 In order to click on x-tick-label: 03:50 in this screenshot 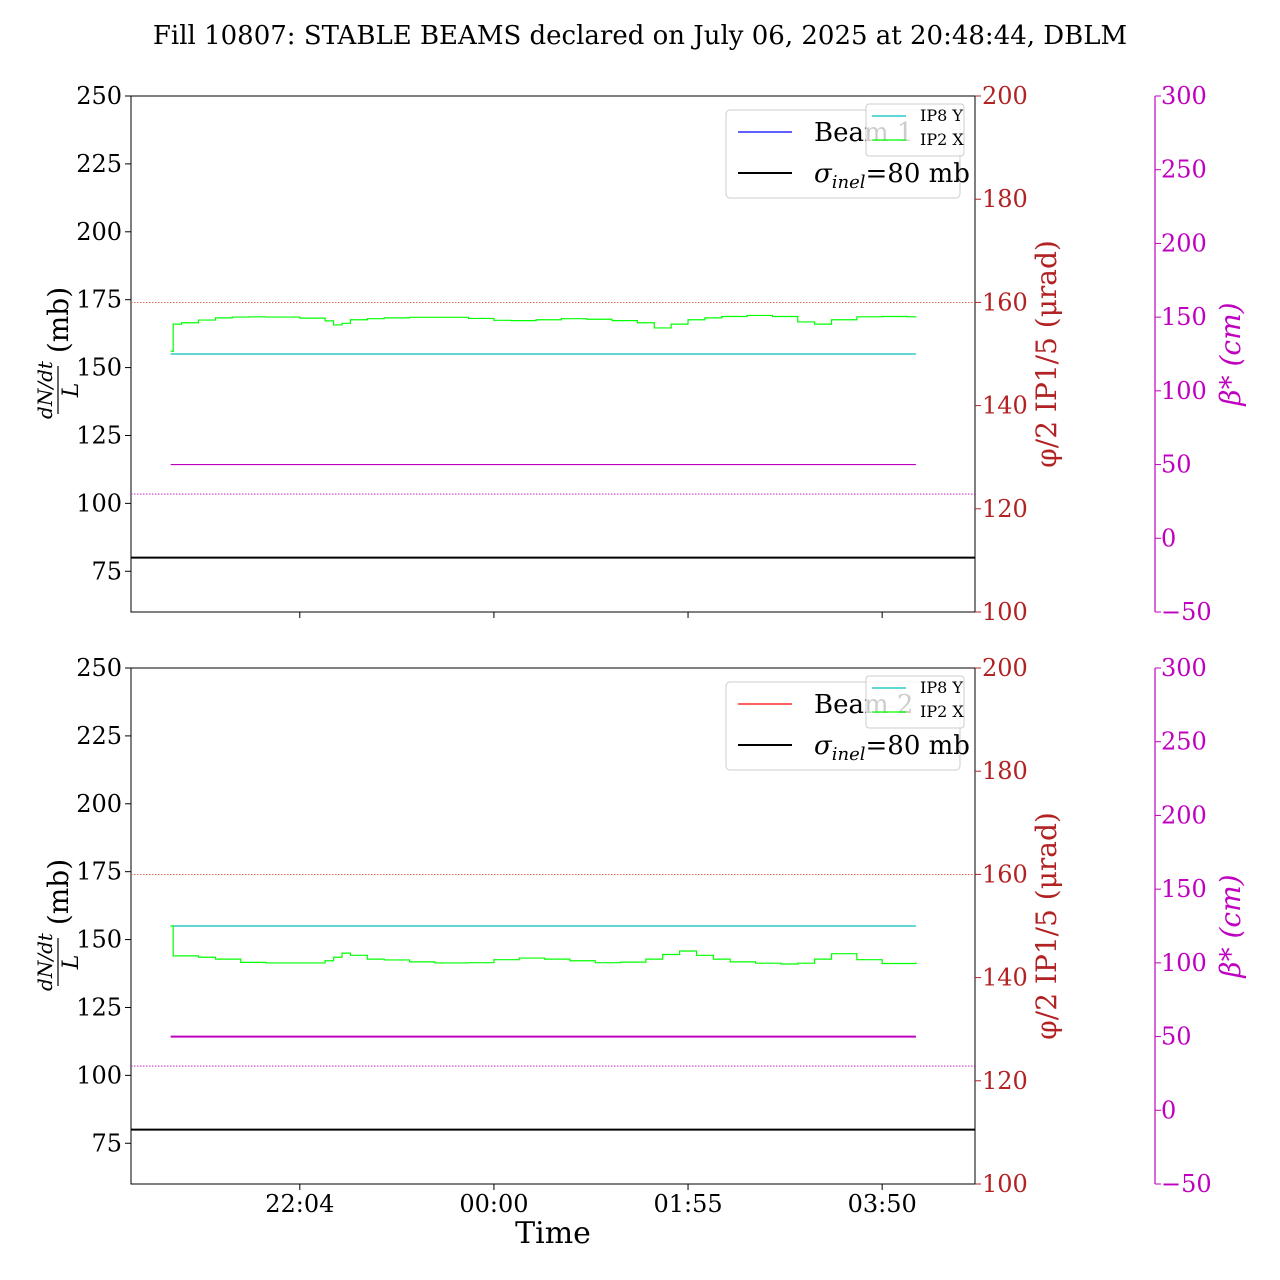, I will do `click(882, 1204)`.